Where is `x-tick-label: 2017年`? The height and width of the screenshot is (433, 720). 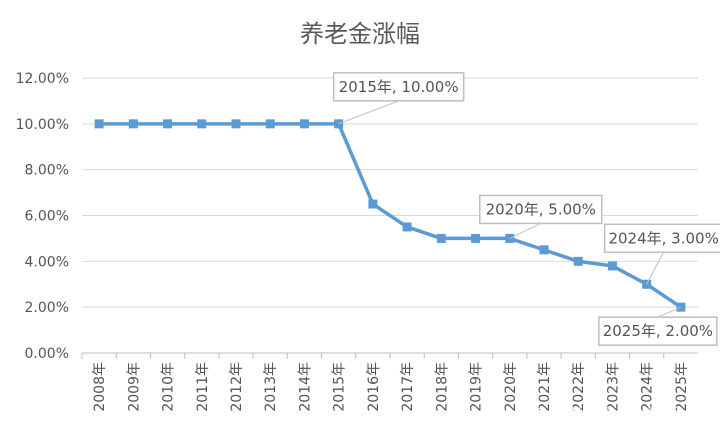 x-tick-label: 2017年 is located at coordinates (408, 387).